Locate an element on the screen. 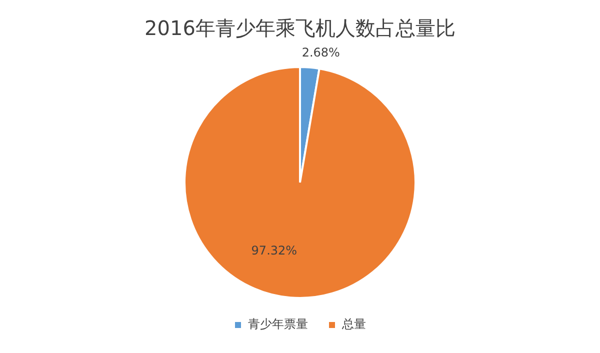 The width and height of the screenshot is (600, 353). chart-title: 2016年青少年乘飞机人数占总量比 is located at coordinates (300, 28).